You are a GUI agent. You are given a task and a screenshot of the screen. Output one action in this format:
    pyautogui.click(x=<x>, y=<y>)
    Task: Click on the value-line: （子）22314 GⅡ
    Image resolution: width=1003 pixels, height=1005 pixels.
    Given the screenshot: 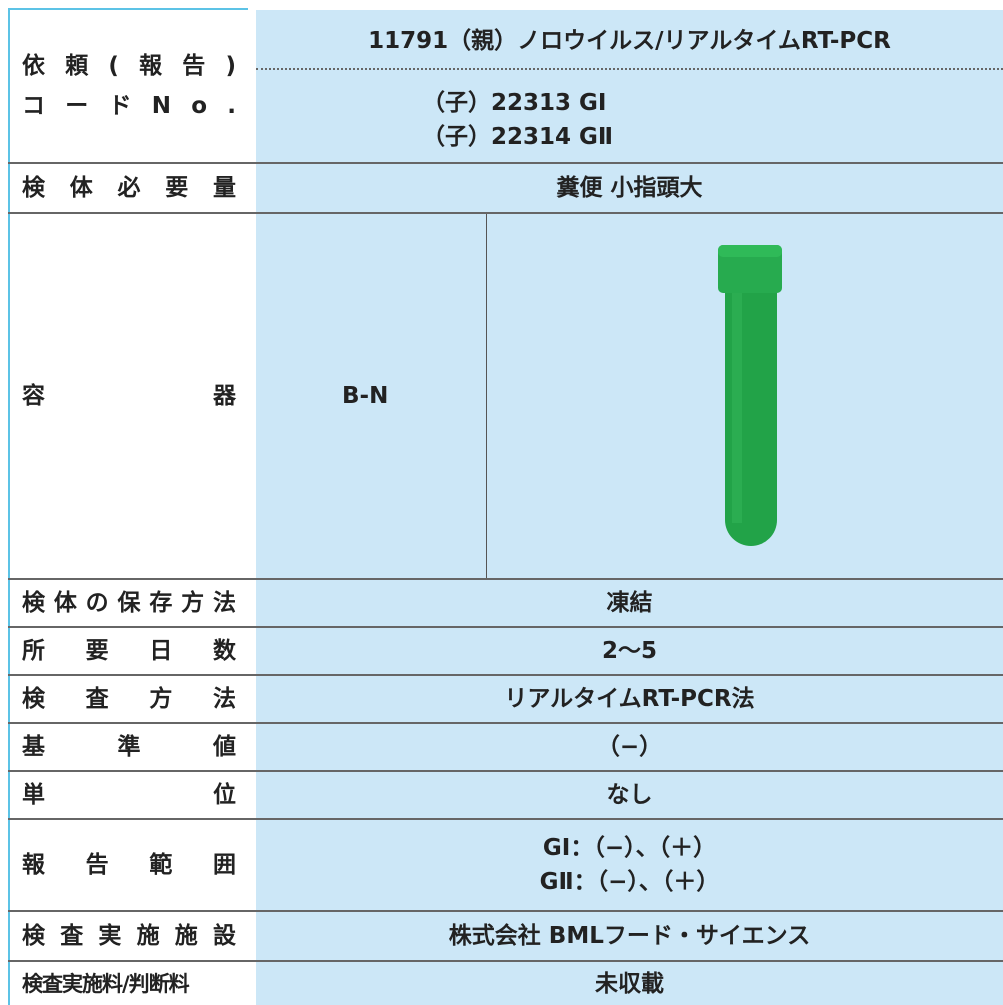 What is the action you would take?
    pyautogui.click(x=518, y=137)
    